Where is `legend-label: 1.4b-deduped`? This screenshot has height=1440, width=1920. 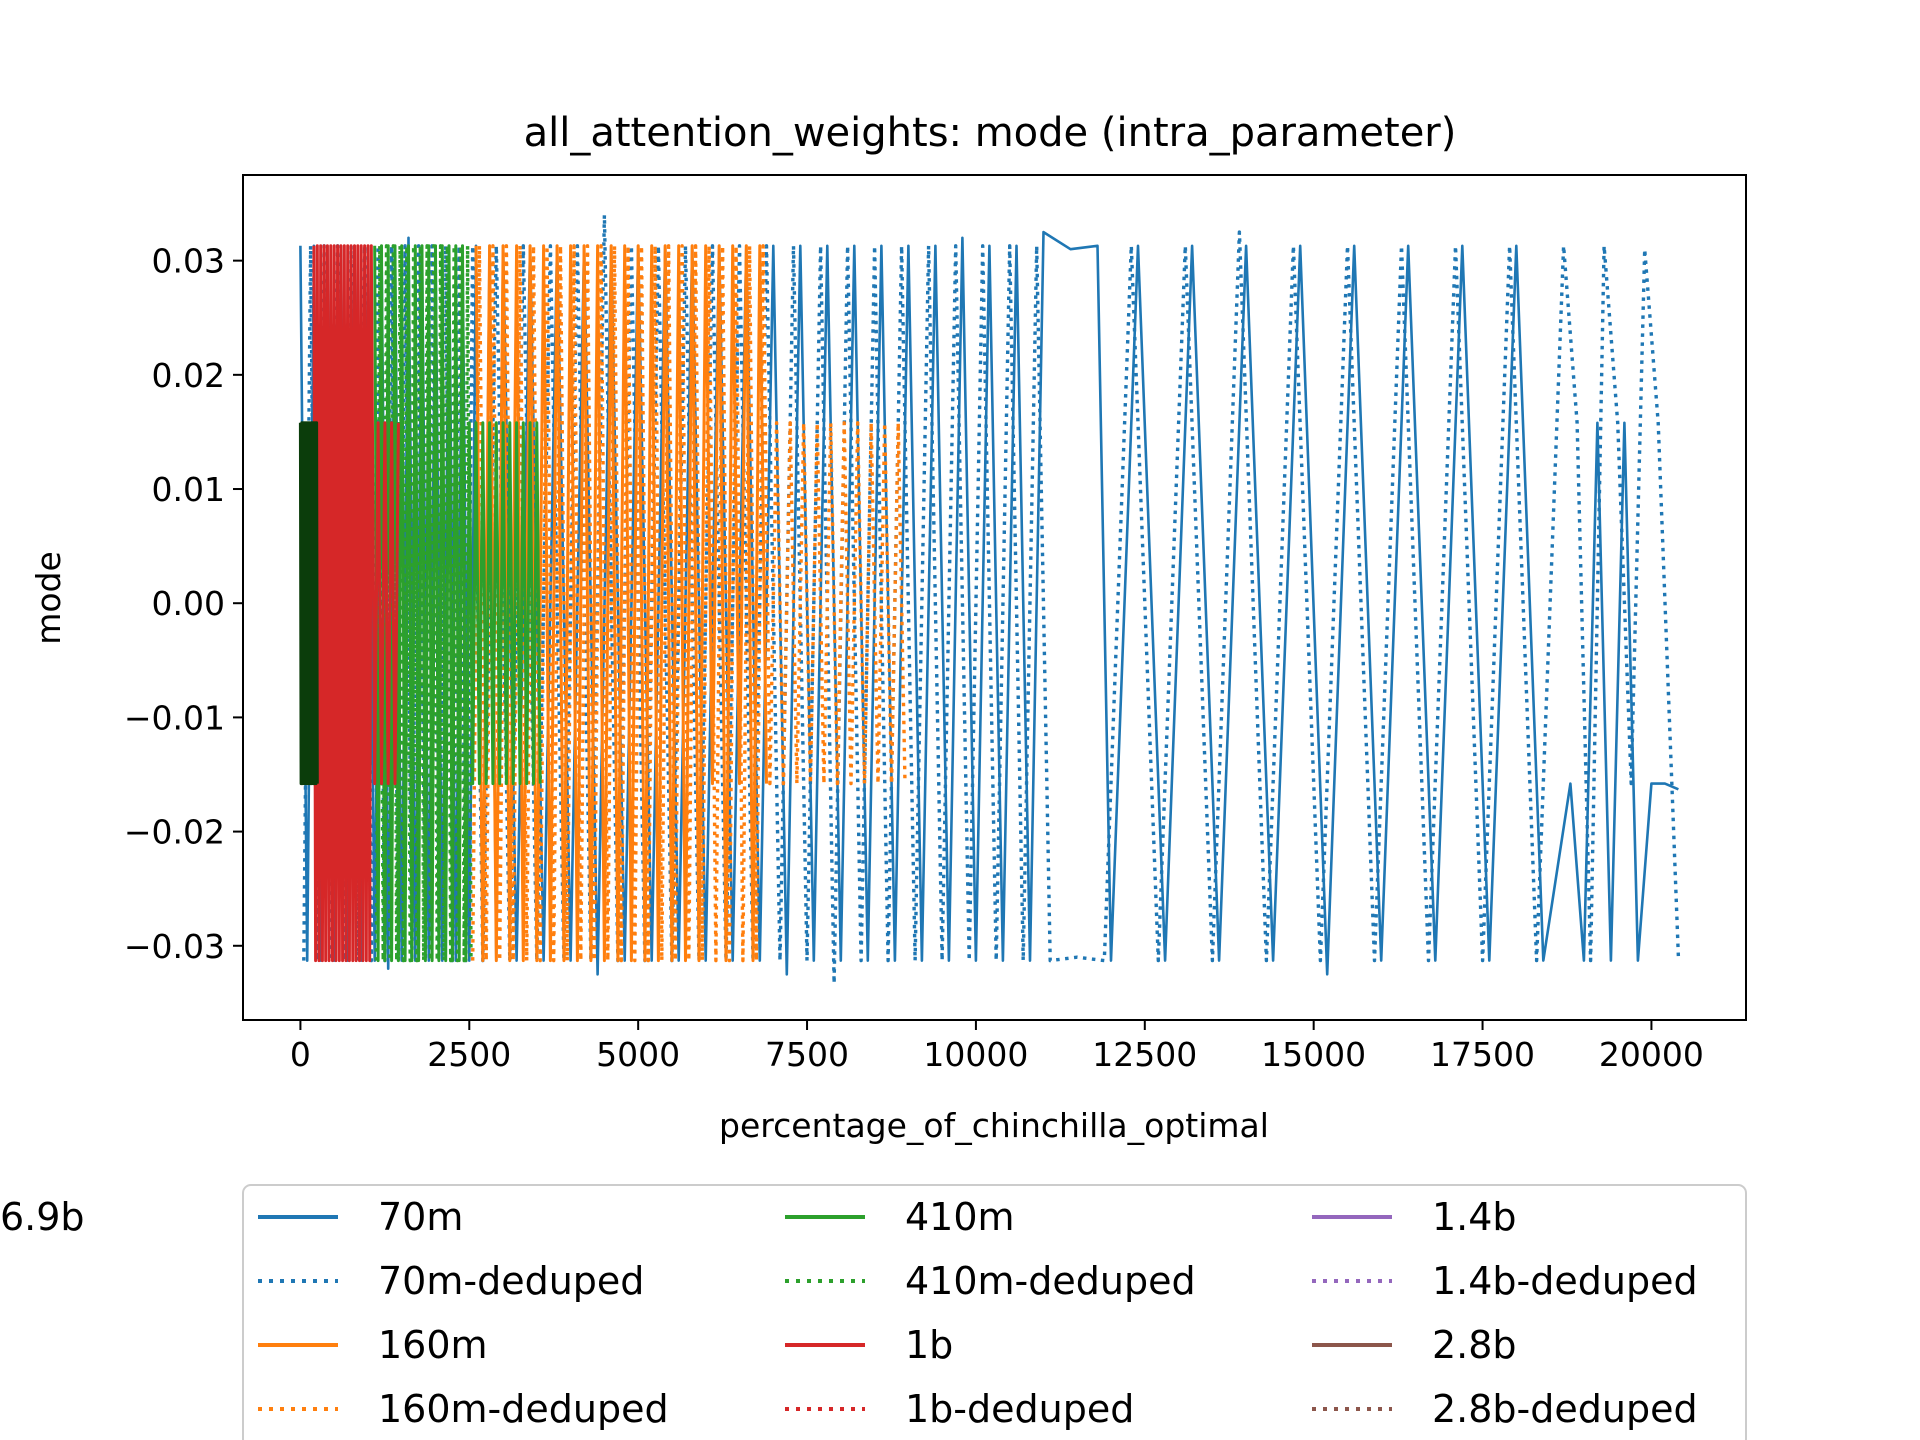
legend-label: 1.4b-deduped is located at coordinates (1565, 1281).